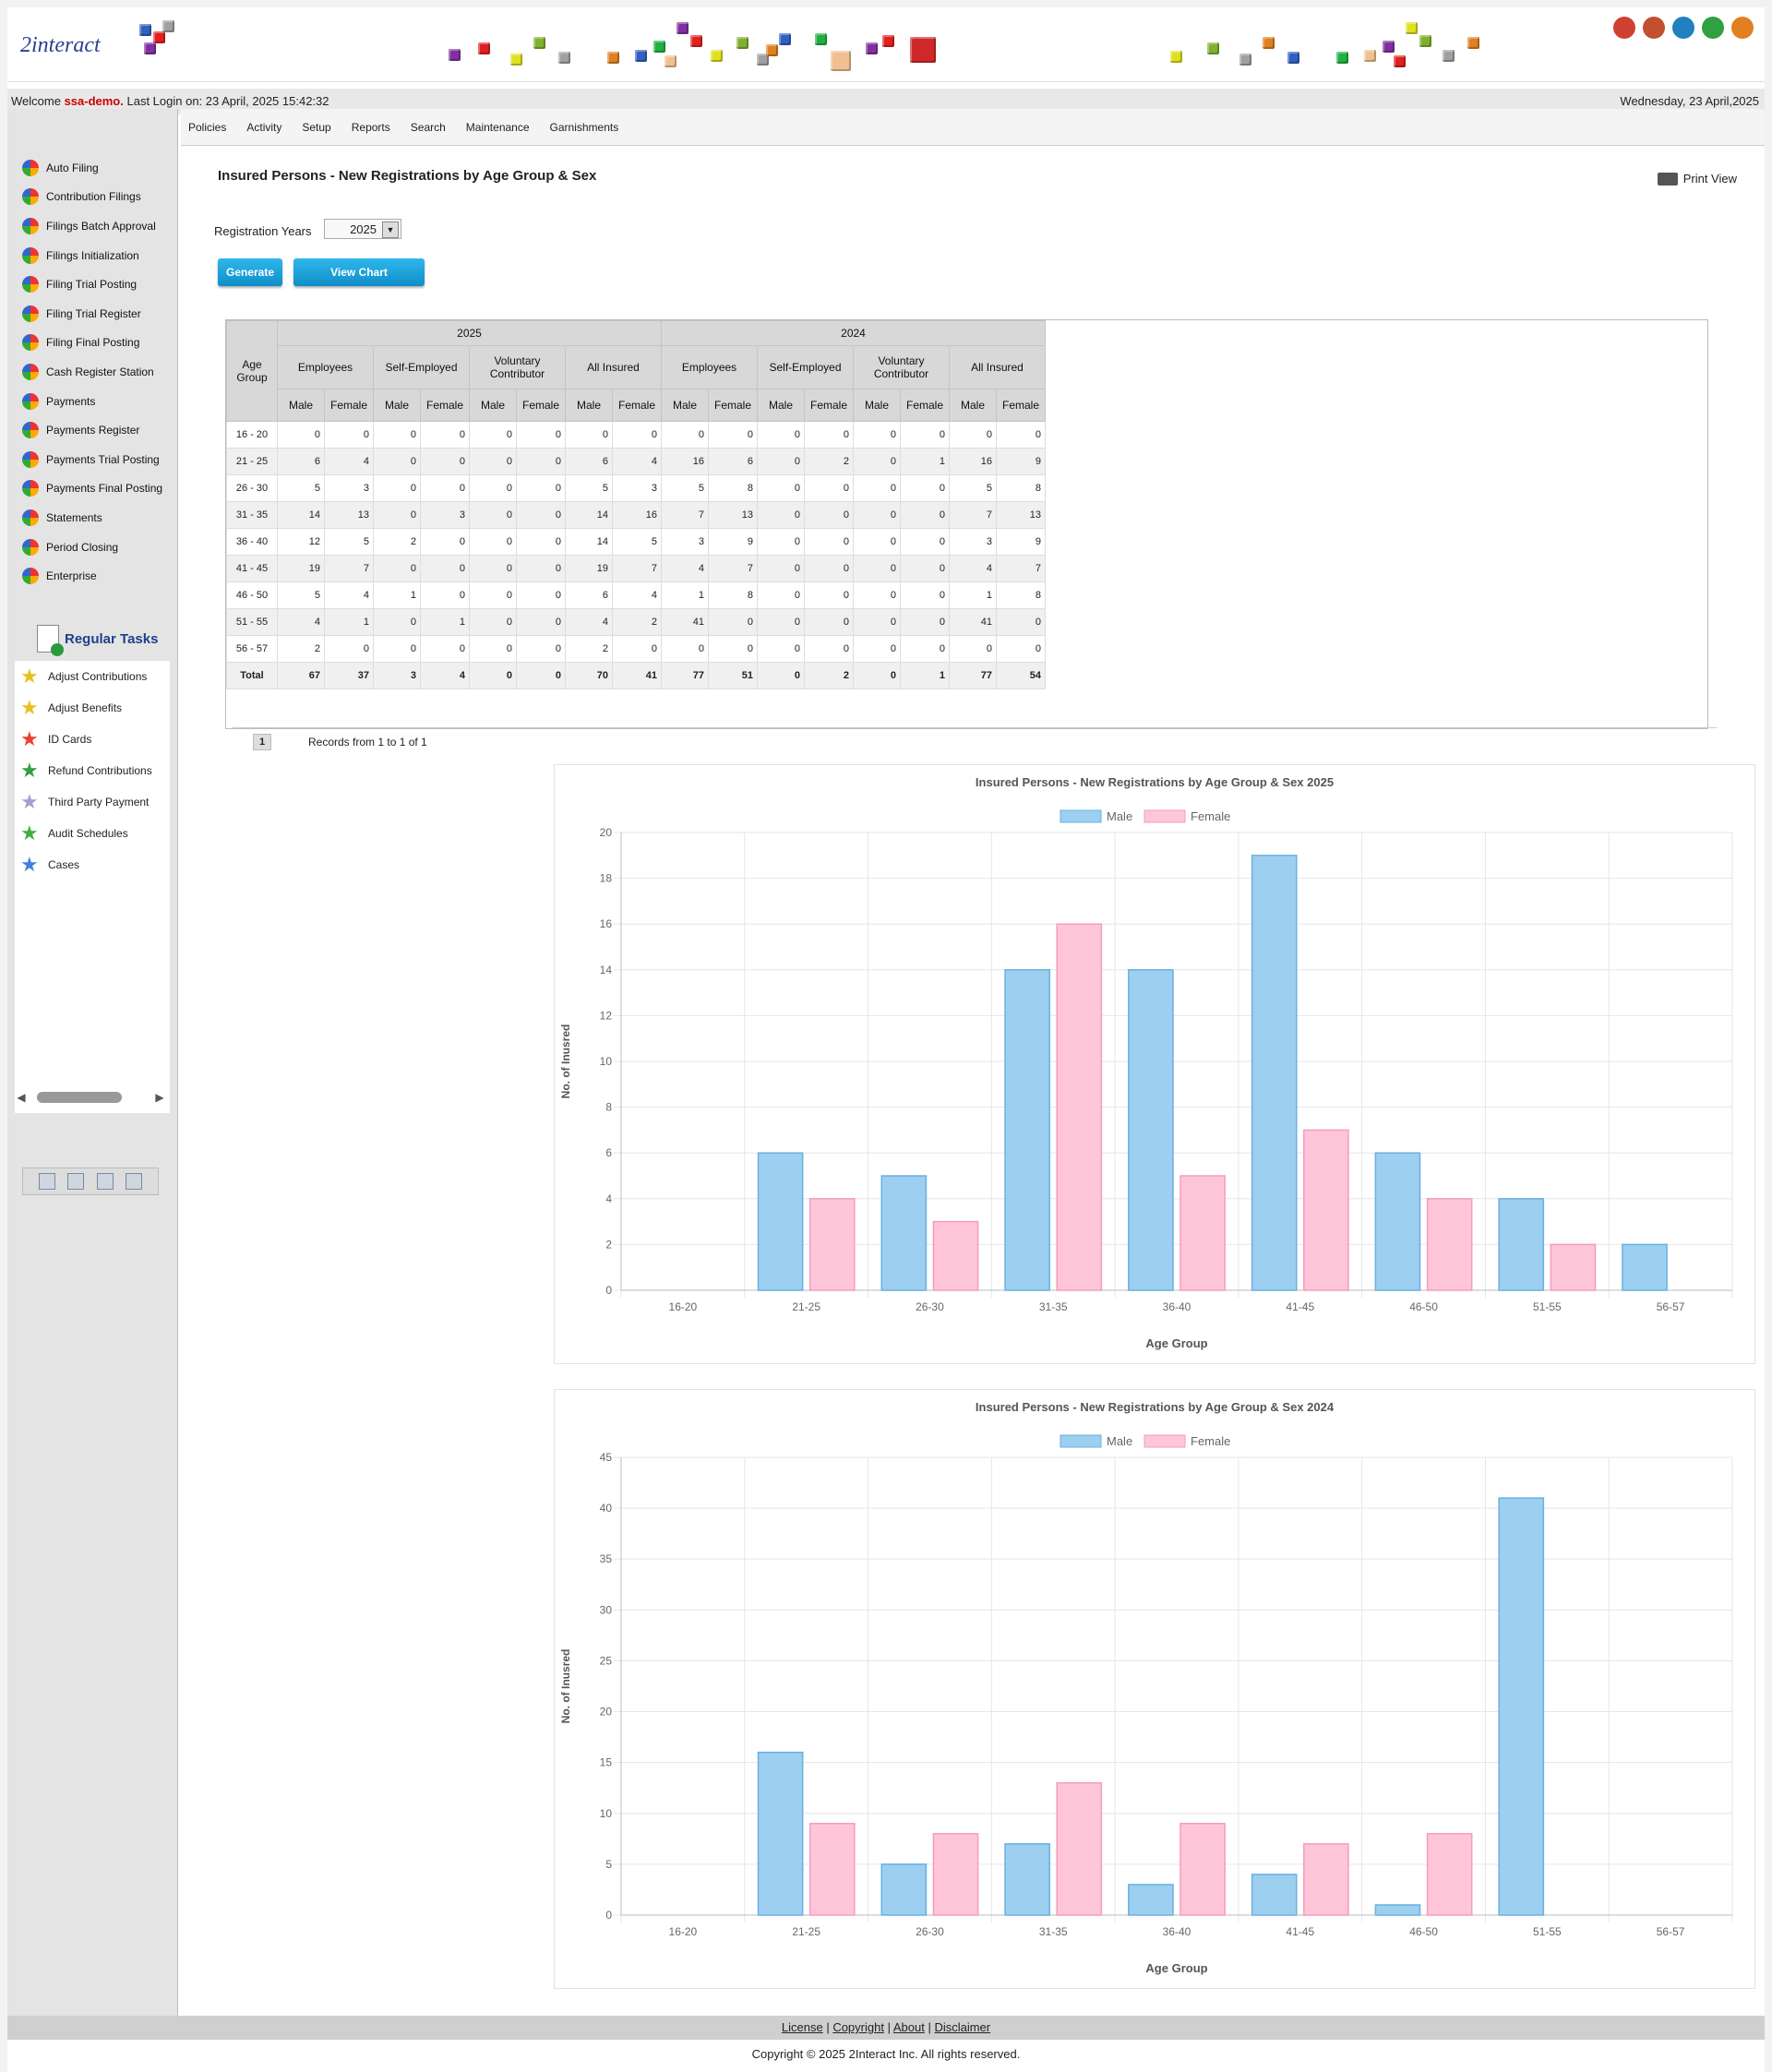 The image size is (1772, 2072). I want to click on value-cell: 8, so click(1021, 595).